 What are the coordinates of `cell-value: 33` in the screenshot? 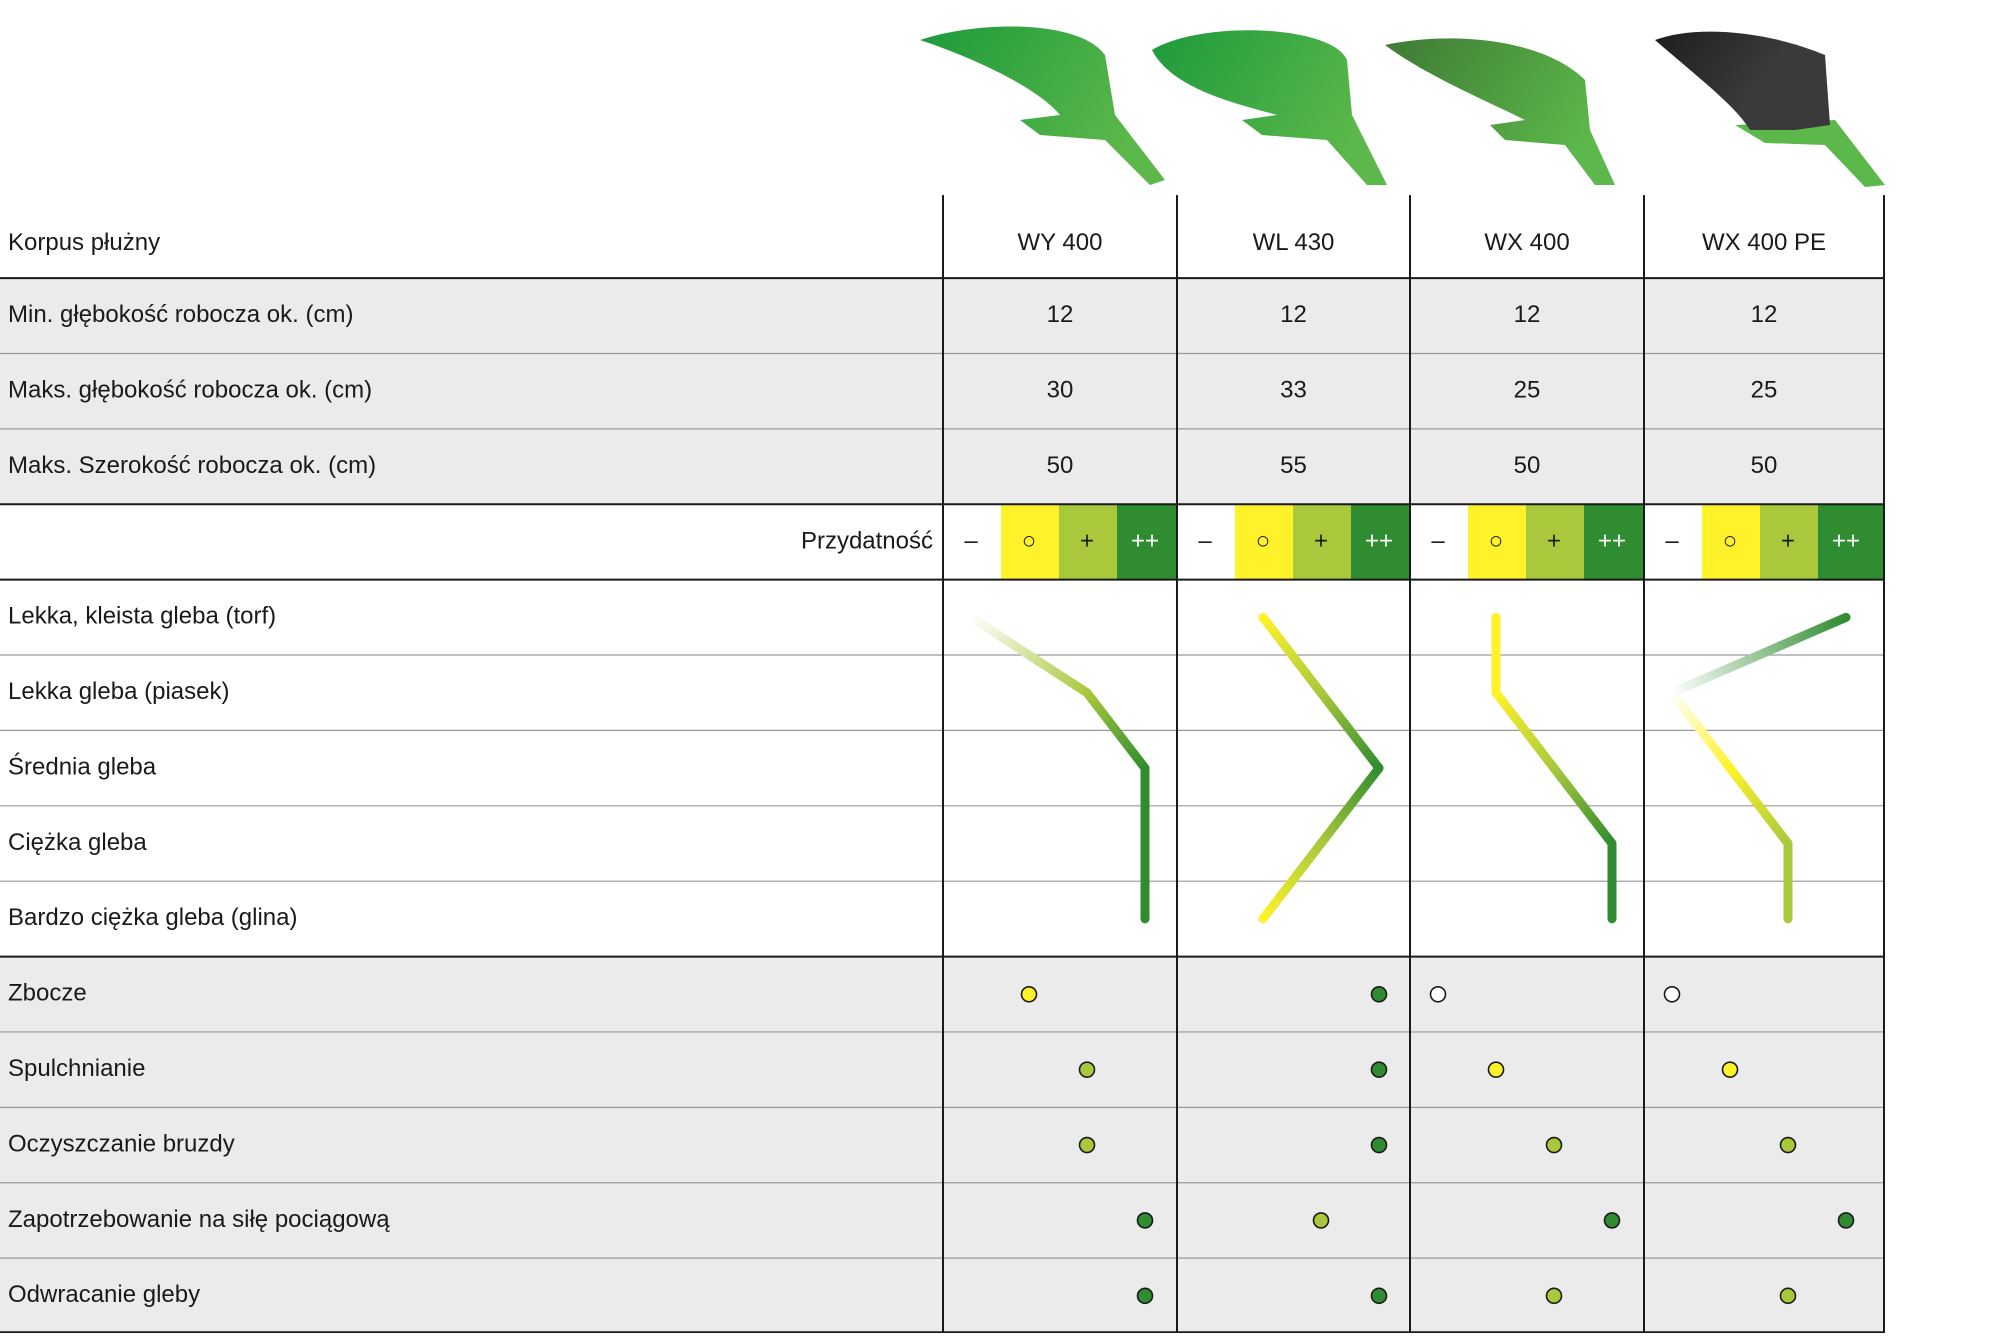 It's located at (1293, 390).